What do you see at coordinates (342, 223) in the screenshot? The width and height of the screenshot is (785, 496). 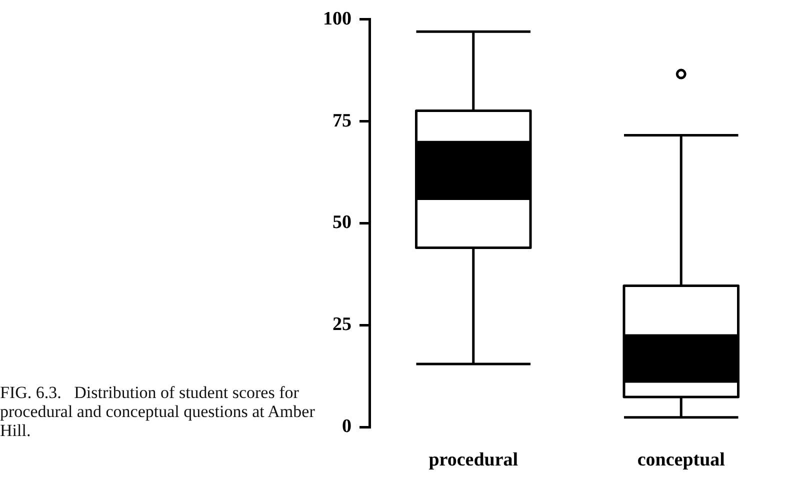 I see `y-tick-label: 50` at bounding box center [342, 223].